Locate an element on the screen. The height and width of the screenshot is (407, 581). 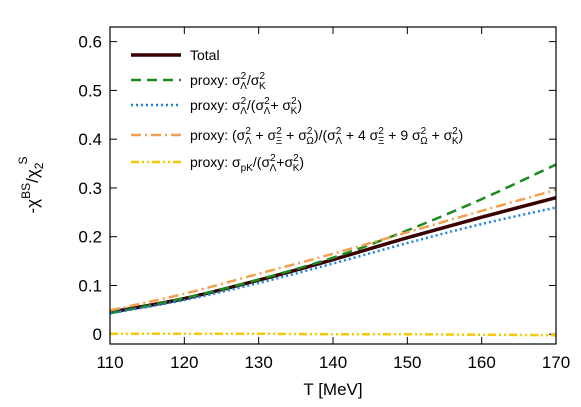
y-tick-label: 0.1 is located at coordinates (90, 285).